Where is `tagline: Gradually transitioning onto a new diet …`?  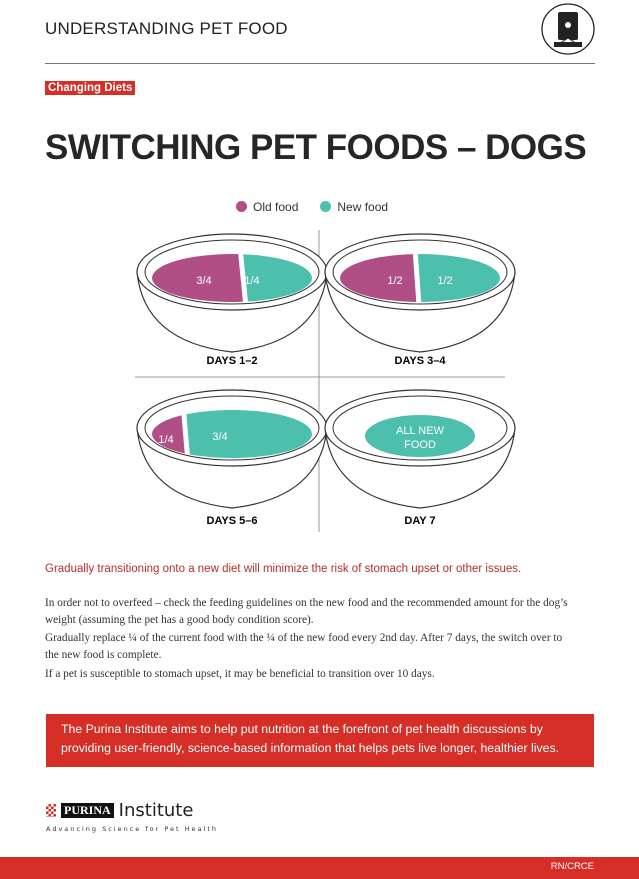 tagline: Gradually transitioning onto a new diet … is located at coordinates (283, 569).